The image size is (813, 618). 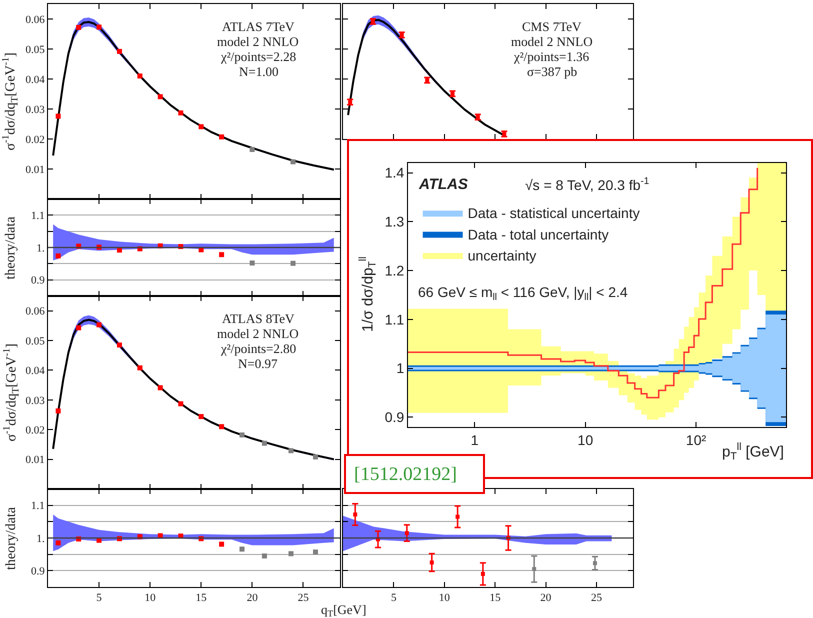 What do you see at coordinates (343, 610) in the screenshot?
I see `x-axis-title: q$_{T}$[GeV]` at bounding box center [343, 610].